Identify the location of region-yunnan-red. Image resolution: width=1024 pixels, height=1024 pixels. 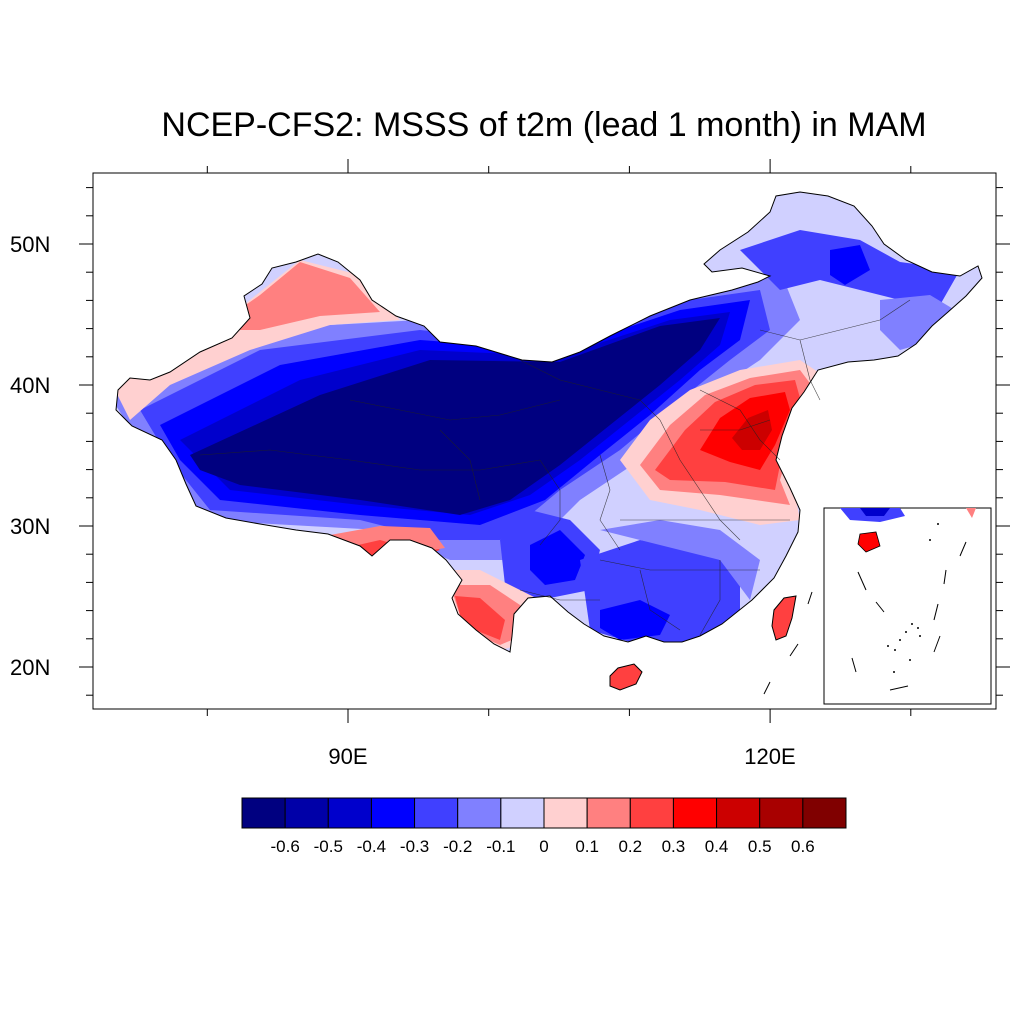
(480, 618).